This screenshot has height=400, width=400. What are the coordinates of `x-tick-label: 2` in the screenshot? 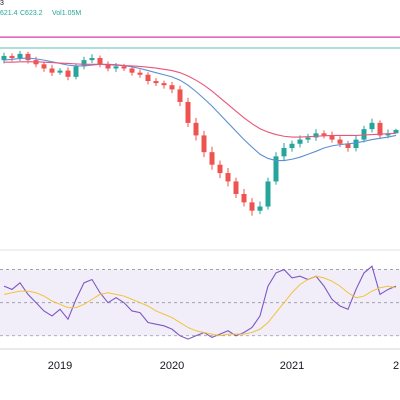 It's located at (396, 366).